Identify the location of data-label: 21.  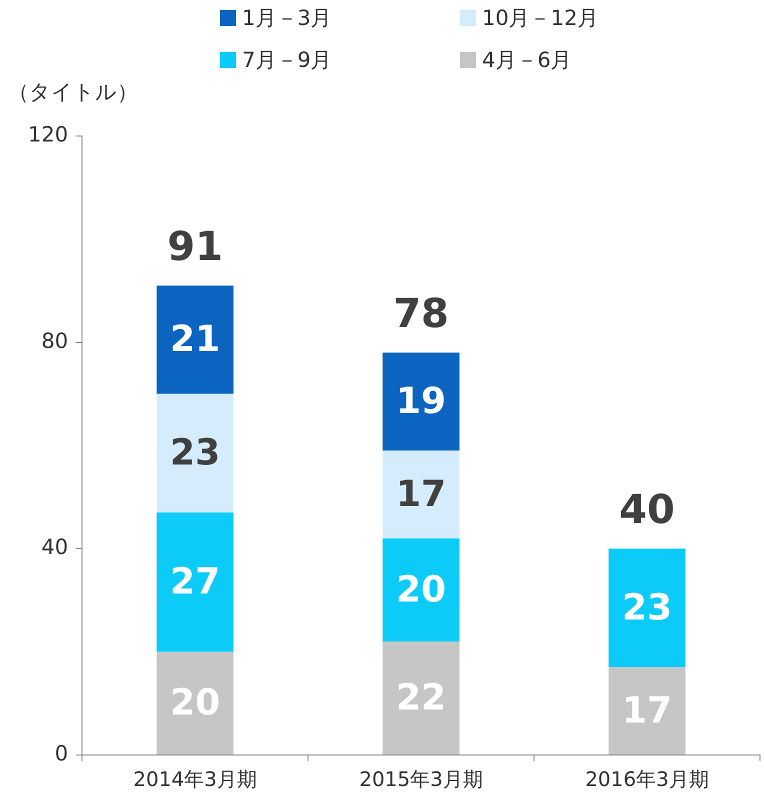
(195, 339).